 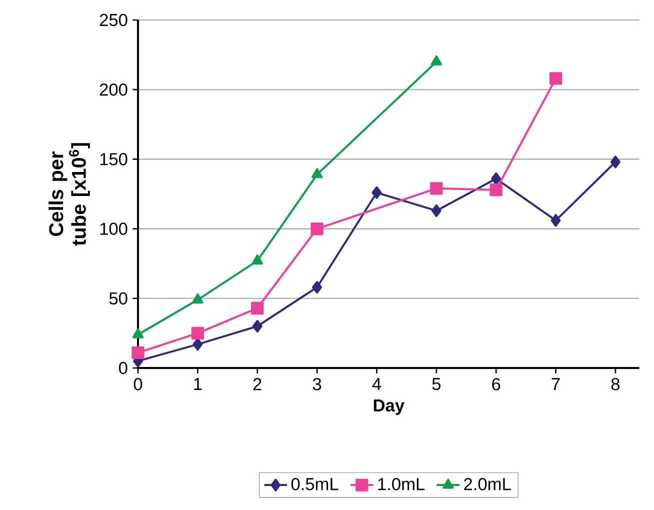 I want to click on legend-label: 0.5mL, so click(x=314, y=484).